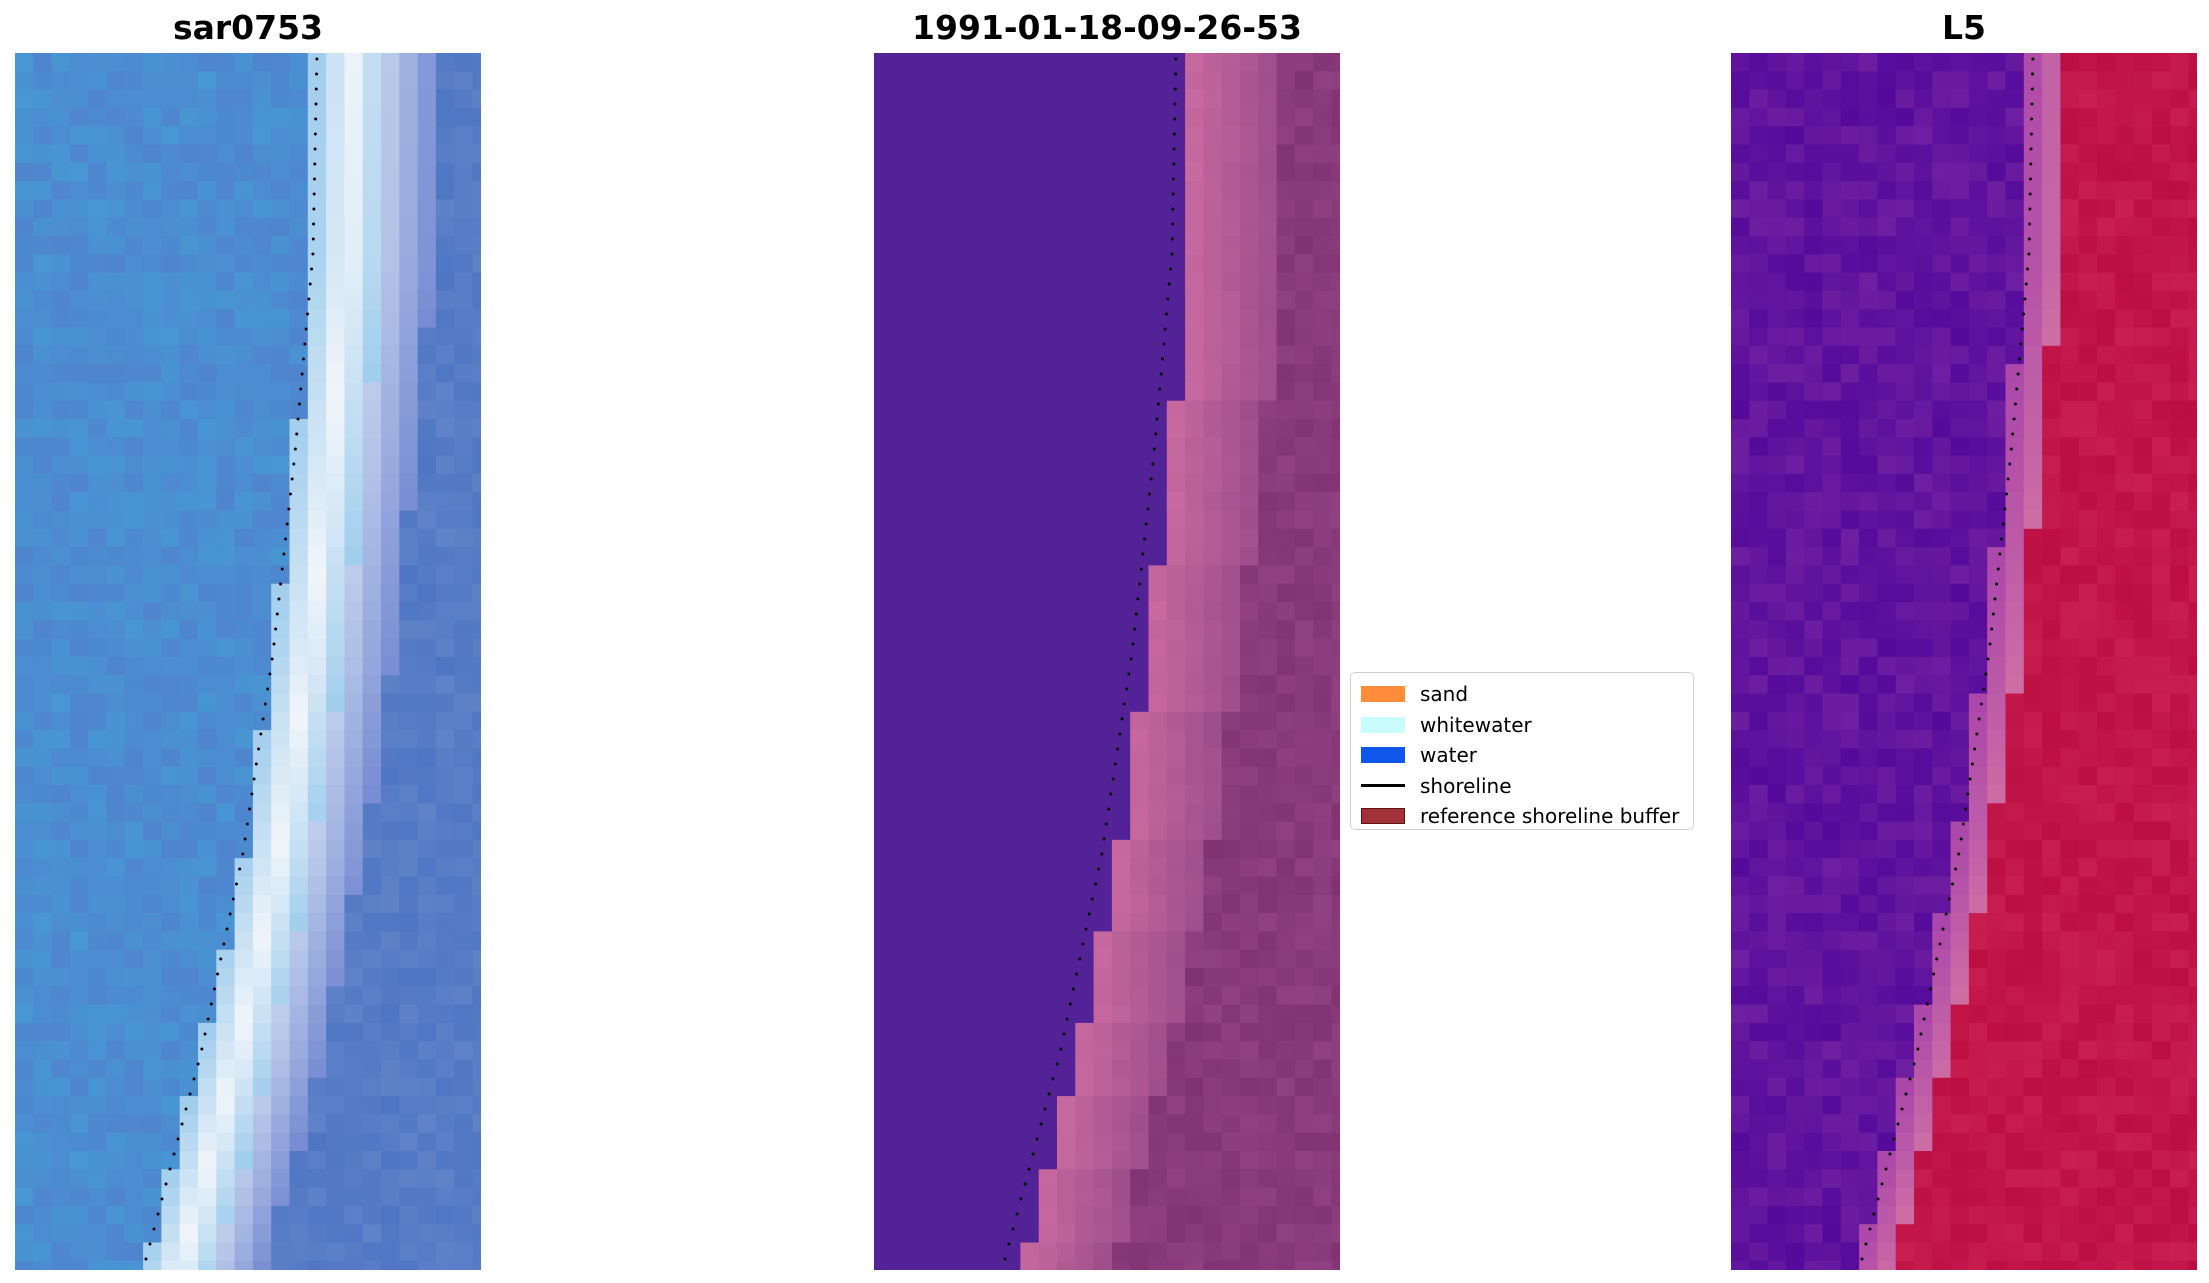 This screenshot has height=1283, width=2209. Describe the element at coordinates (1448, 755) in the screenshot. I see `legend-label-water: water` at that location.